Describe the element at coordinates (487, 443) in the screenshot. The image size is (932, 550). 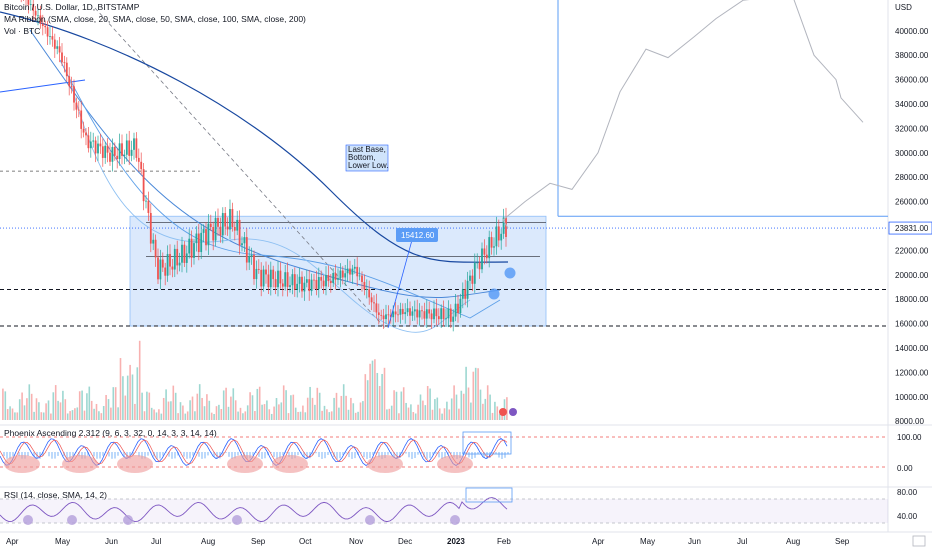
I see `phoenix-highlight-box` at that location.